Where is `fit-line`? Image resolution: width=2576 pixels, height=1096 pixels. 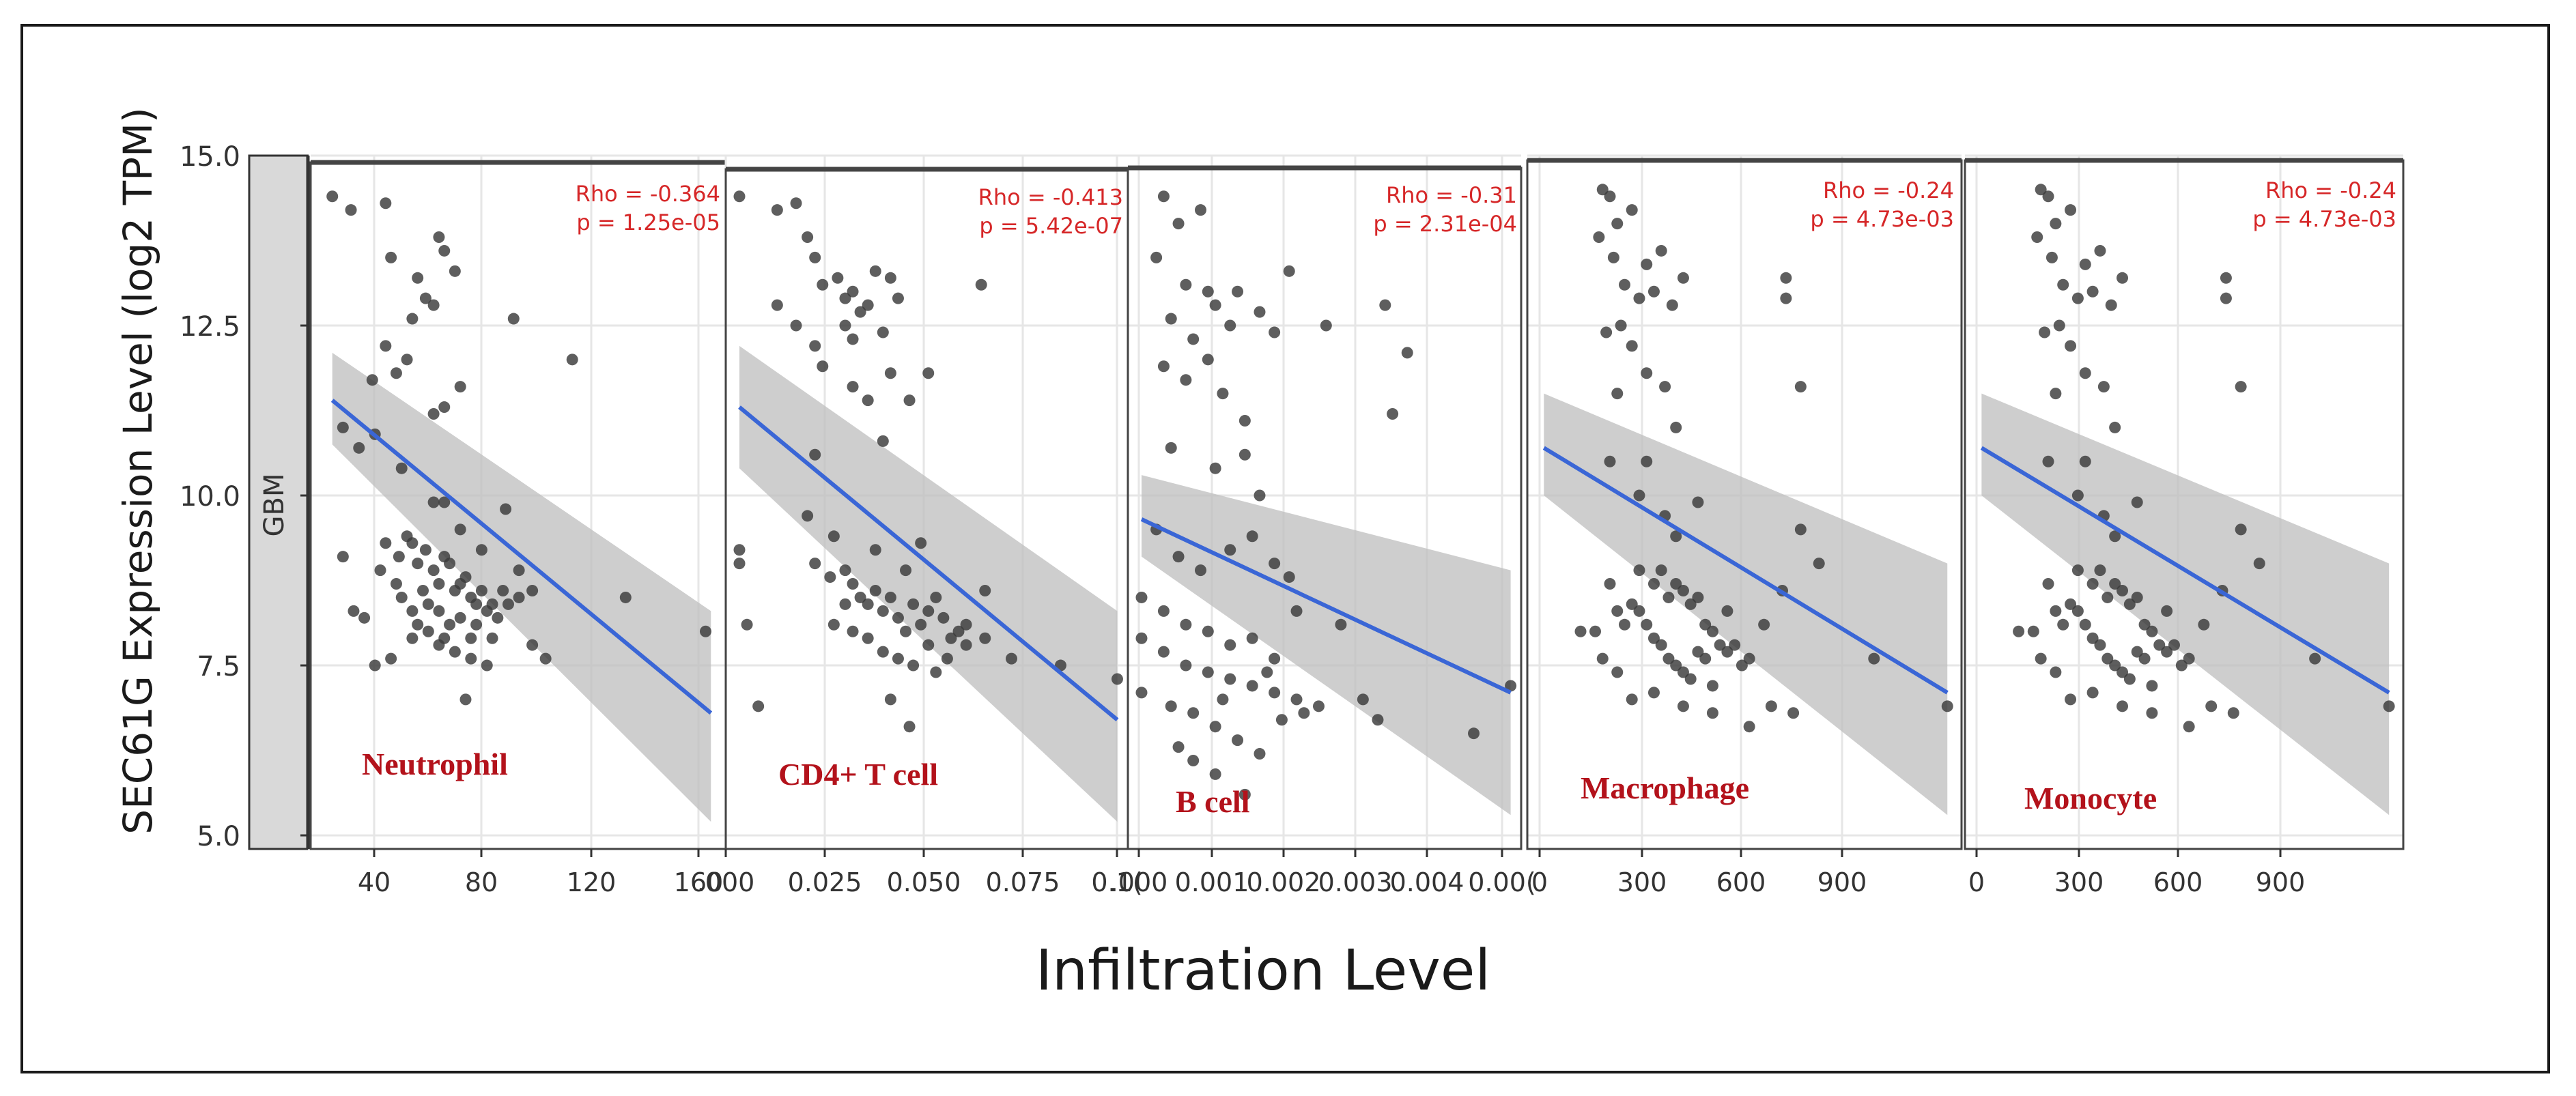
fit-line is located at coordinates (521, 557).